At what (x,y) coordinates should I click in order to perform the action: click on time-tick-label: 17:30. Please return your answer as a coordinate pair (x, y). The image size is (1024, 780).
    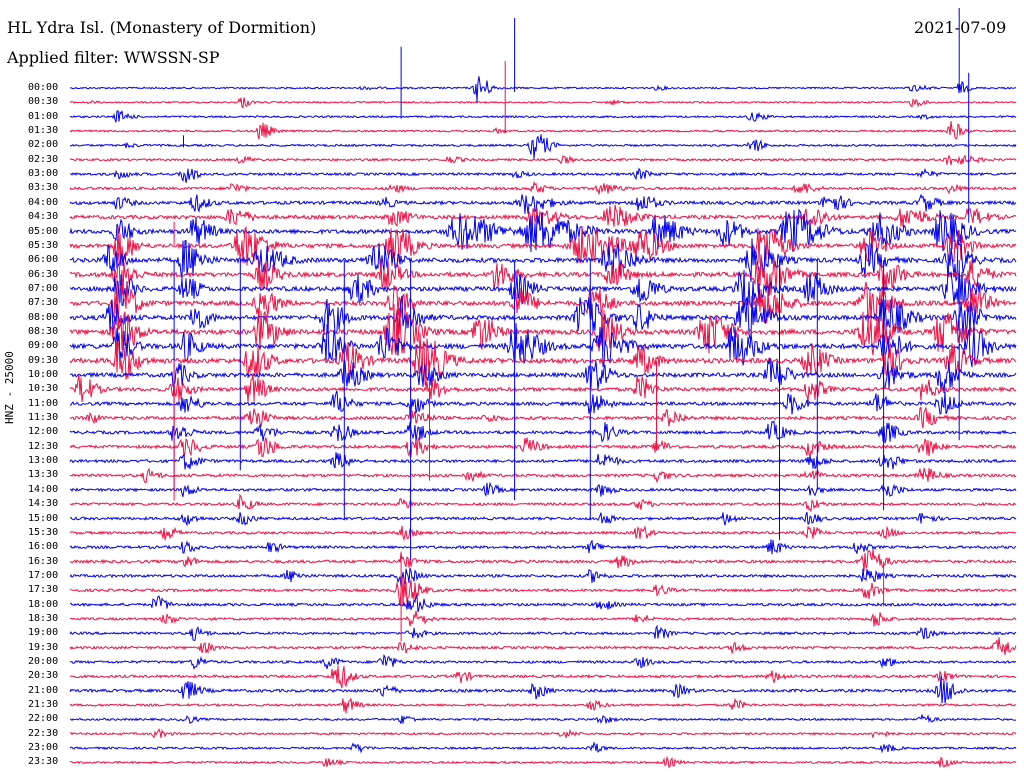
    Looking at the image, I should click on (43, 590).